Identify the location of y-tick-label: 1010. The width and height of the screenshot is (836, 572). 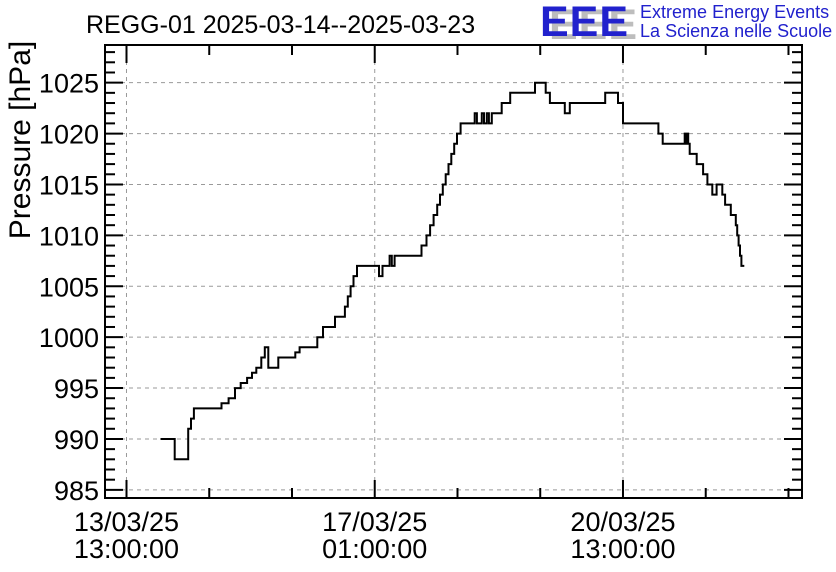
(69, 236).